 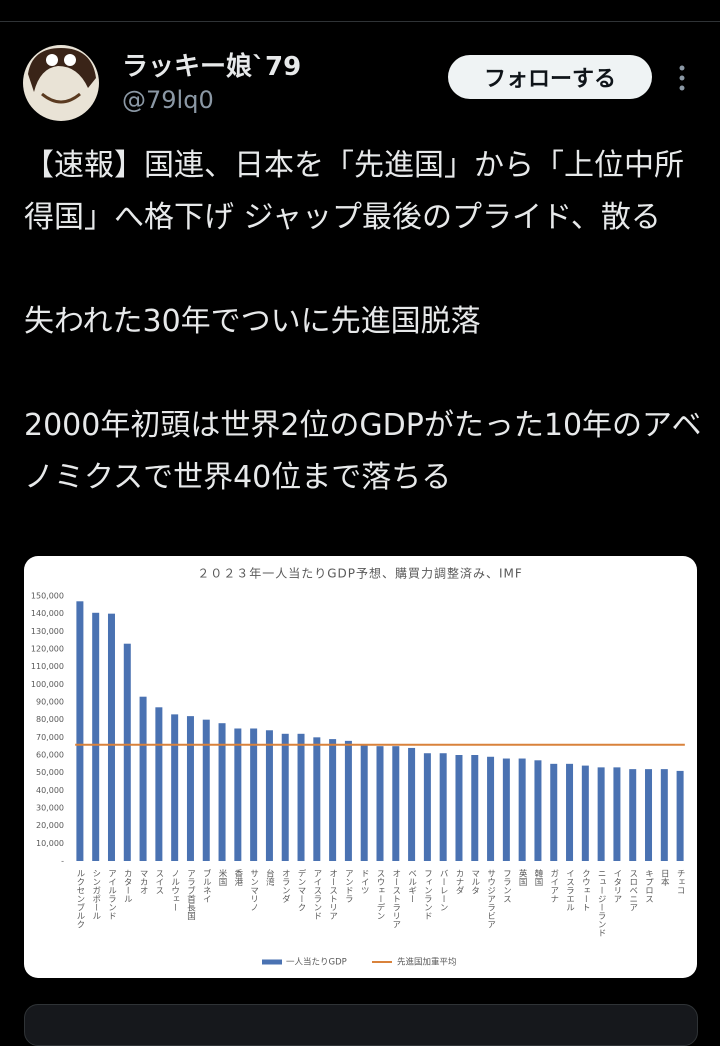 I want to click on chart-title: ２０２３年一人当たりGDP予想、購買力調整済み、IMF, so click(x=360, y=573).